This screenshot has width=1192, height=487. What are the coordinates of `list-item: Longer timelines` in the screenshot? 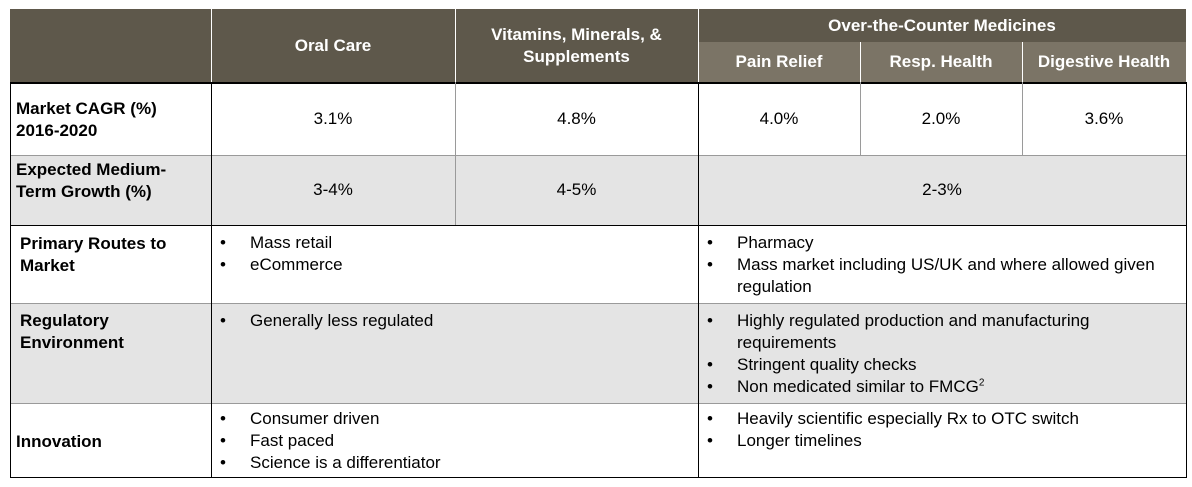 It's located at (942, 441).